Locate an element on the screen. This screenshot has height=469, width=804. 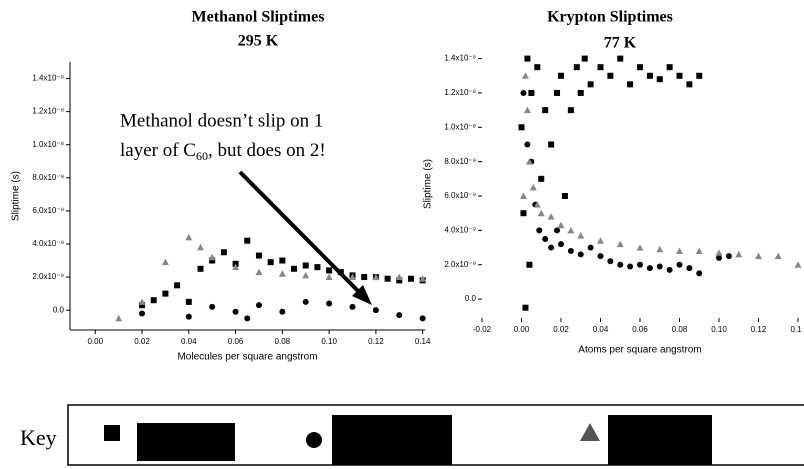
key-square is located at coordinates (112, 433).